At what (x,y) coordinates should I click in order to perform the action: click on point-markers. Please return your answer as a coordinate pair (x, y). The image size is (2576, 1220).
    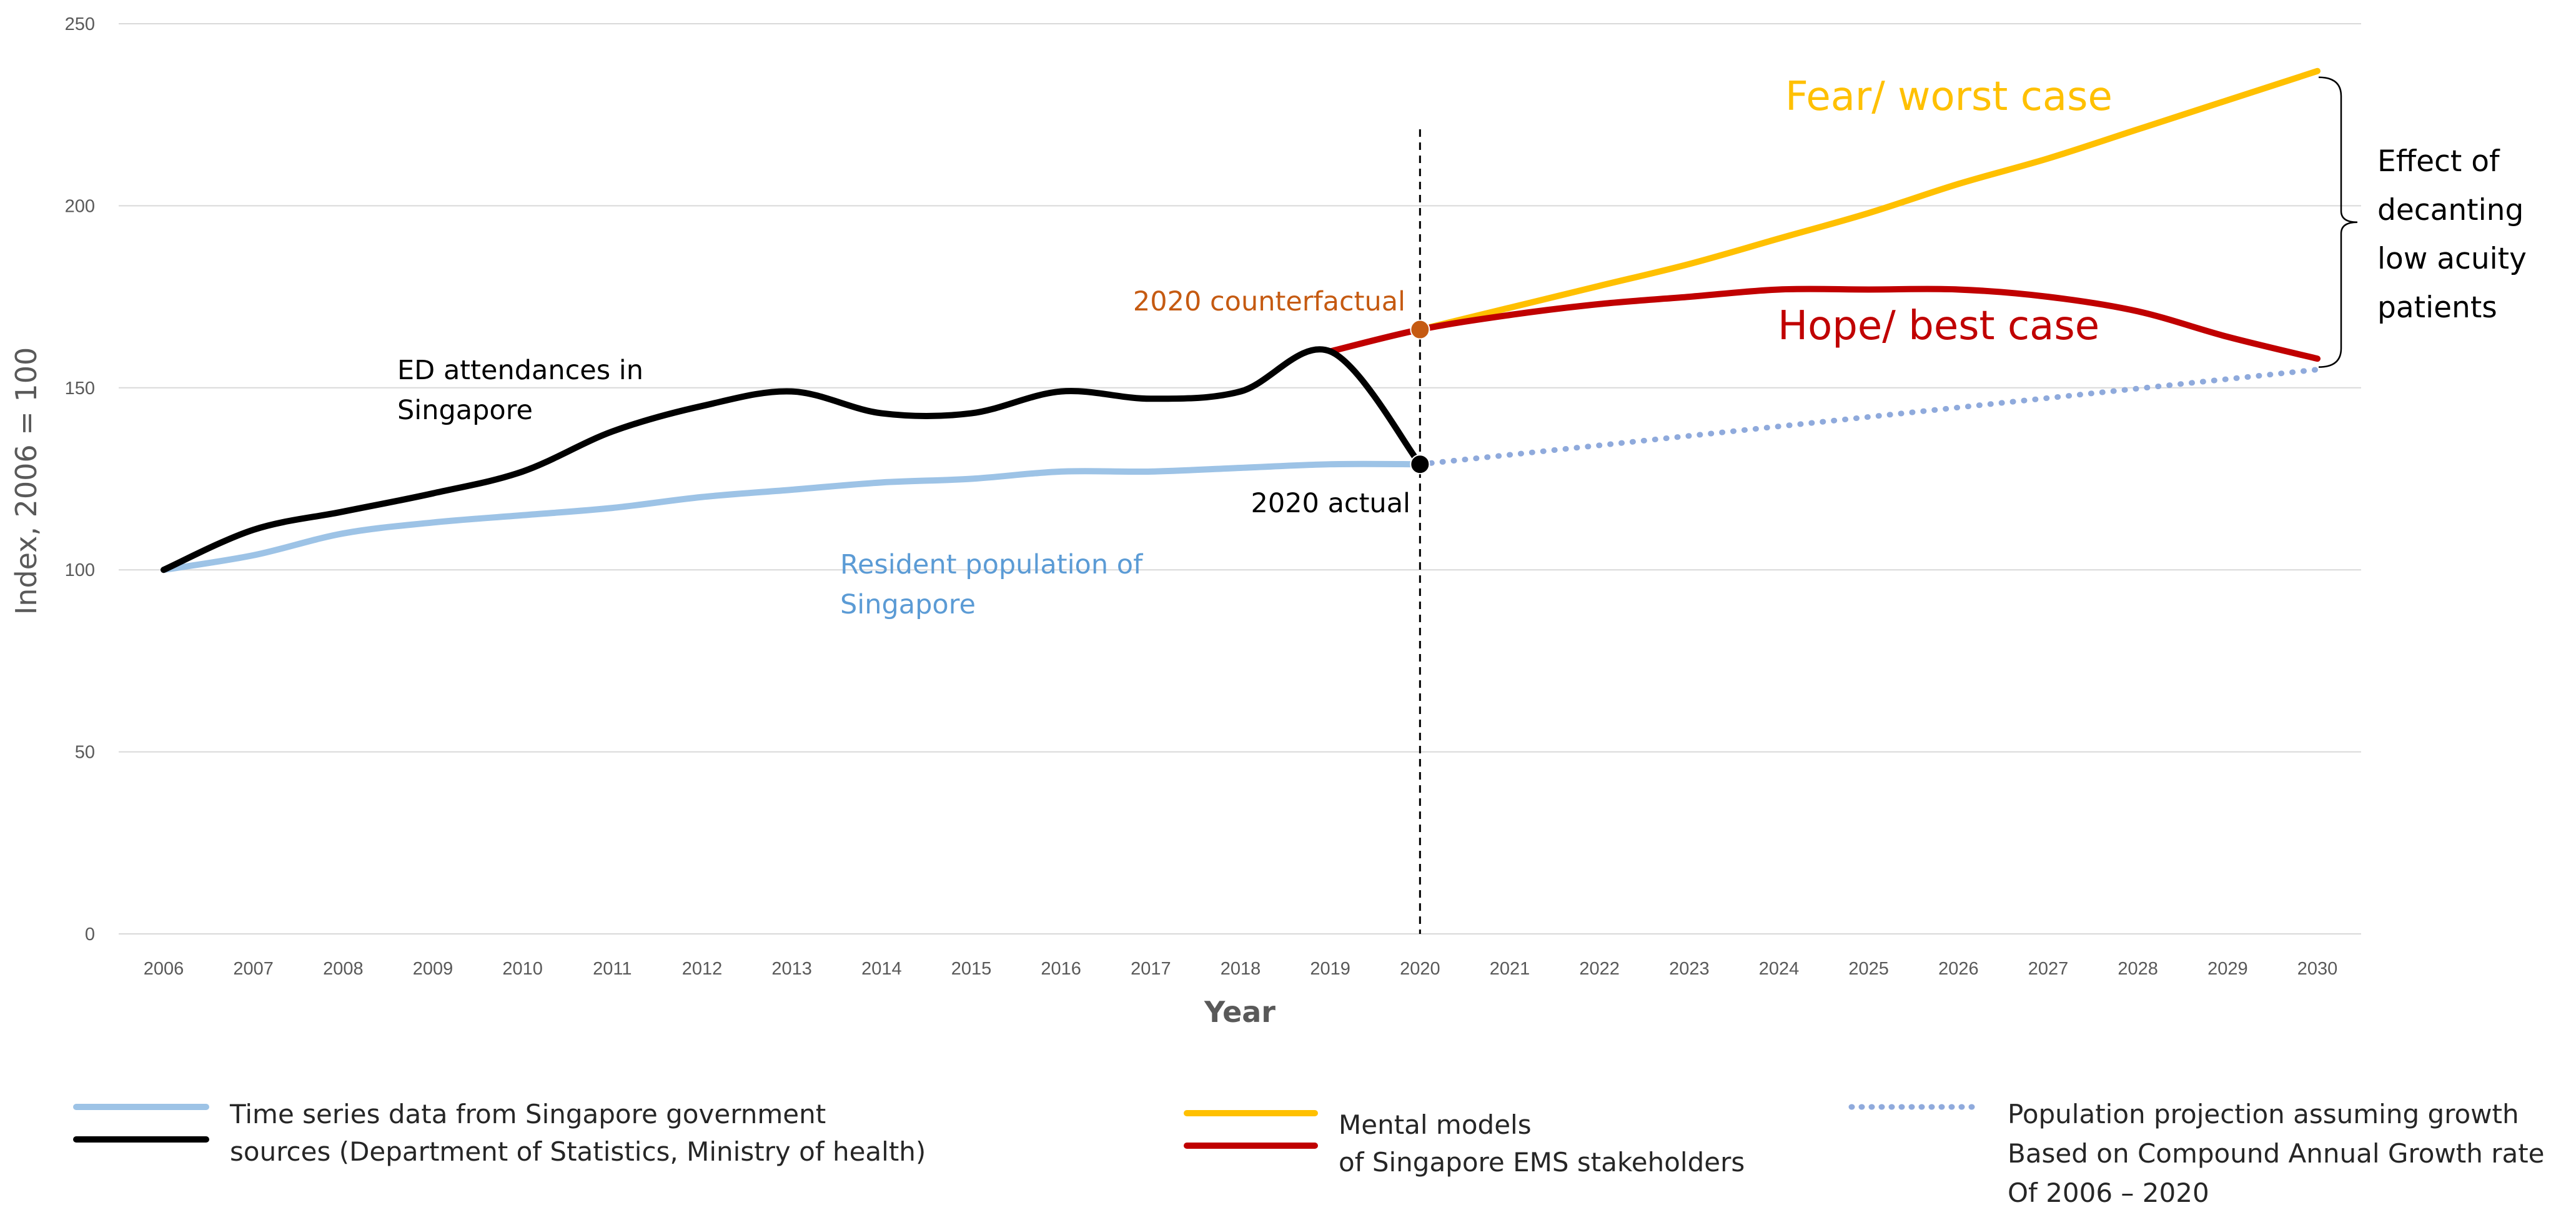
    Looking at the image, I should click on (1420, 397).